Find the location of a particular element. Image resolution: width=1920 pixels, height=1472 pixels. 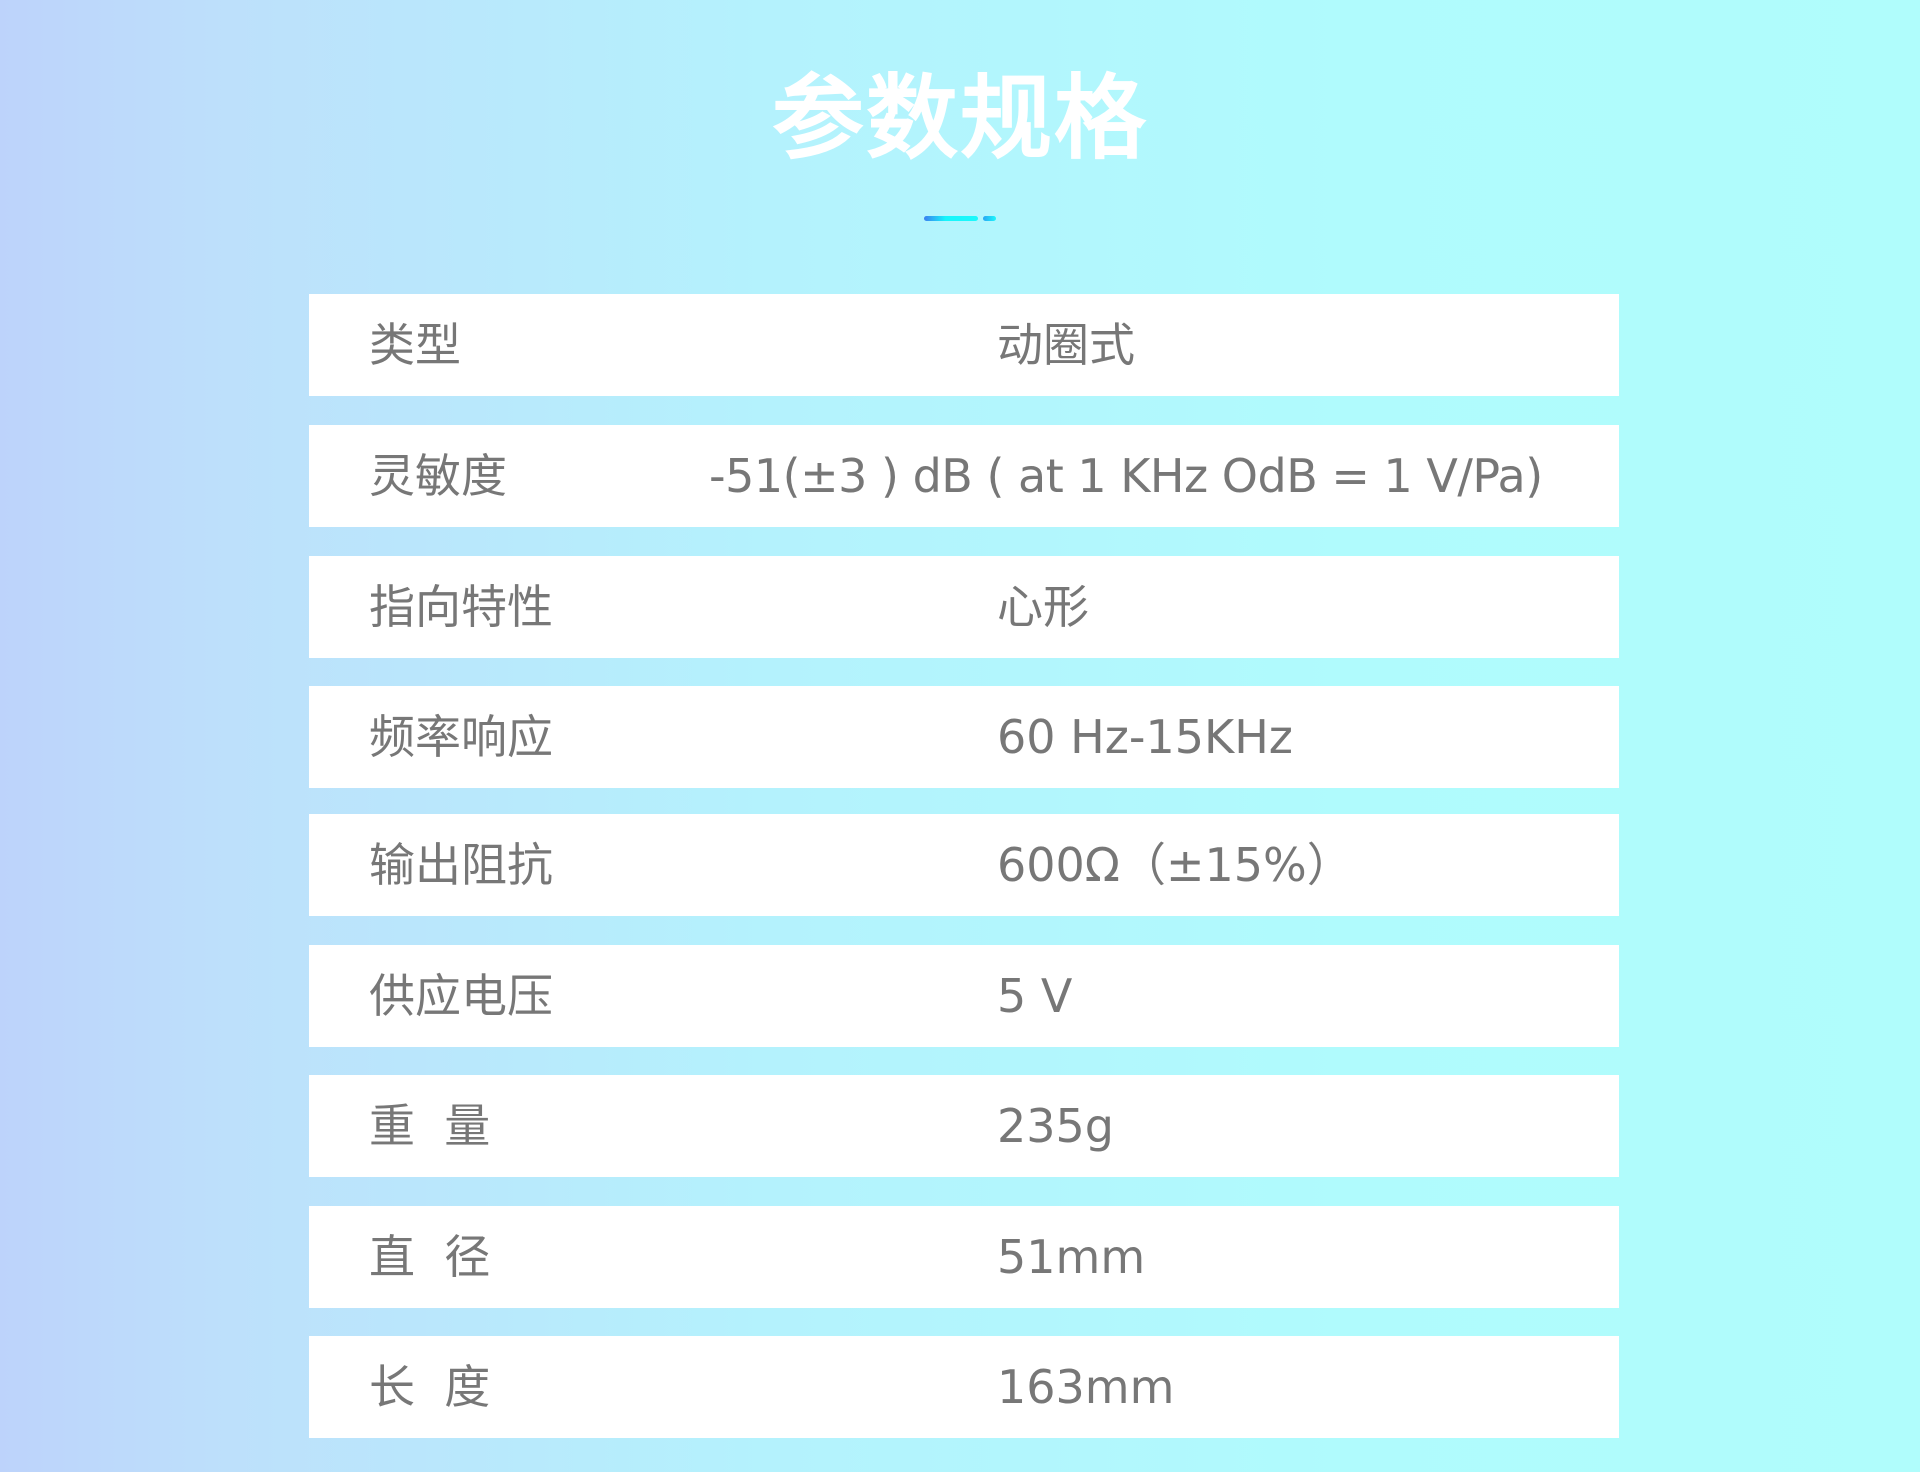

spec-value: 235g is located at coordinates (1055, 1126).